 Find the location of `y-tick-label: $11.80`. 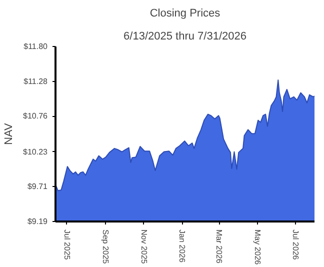

y-tick-label: $11.80 is located at coordinates (36, 46).